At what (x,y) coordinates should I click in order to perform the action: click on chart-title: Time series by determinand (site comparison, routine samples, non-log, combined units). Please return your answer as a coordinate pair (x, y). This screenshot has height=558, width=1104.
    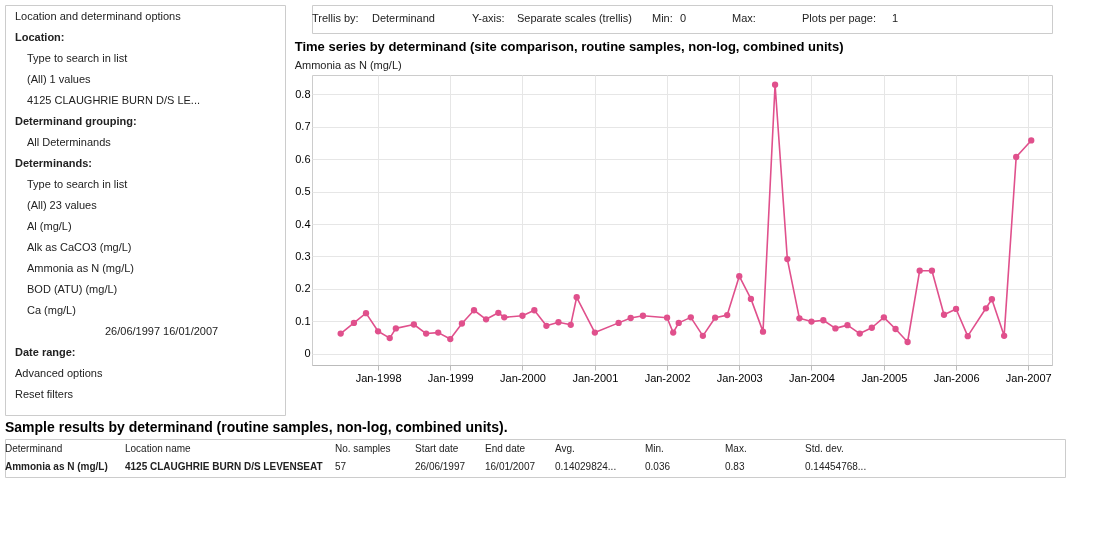
    Looking at the image, I should click on (569, 46).